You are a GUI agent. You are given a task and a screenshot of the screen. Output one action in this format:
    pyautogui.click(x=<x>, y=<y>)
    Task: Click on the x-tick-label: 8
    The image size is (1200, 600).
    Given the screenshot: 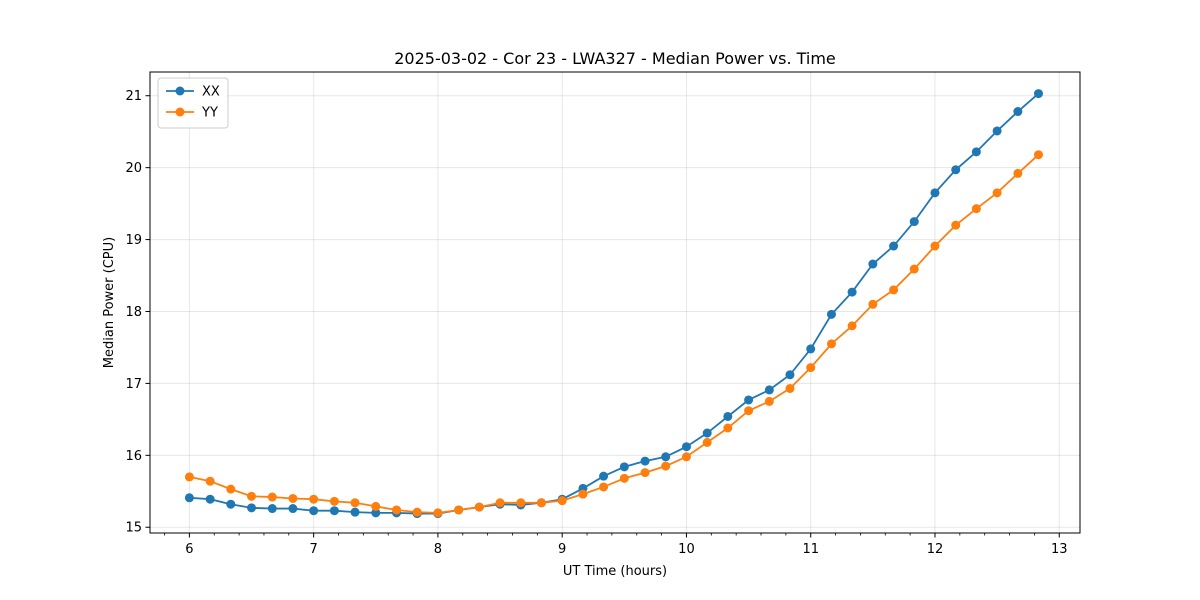 What is the action you would take?
    pyautogui.click(x=438, y=549)
    